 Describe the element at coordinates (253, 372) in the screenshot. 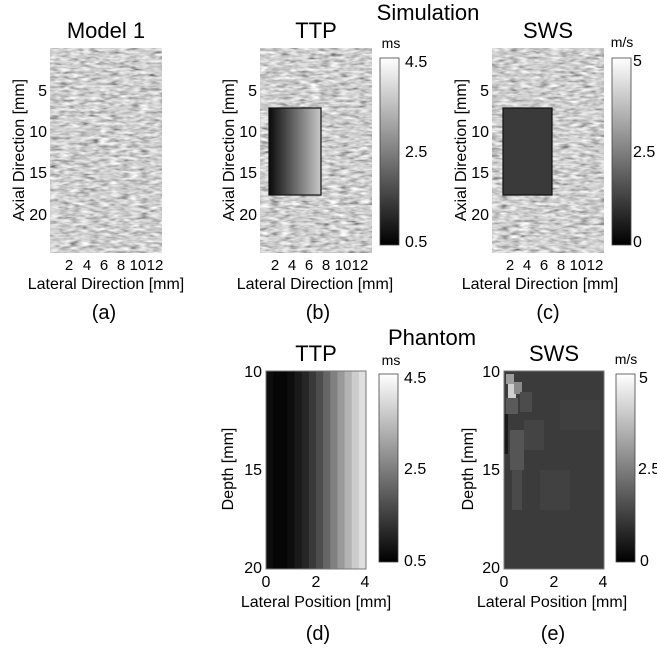

I see `panel-d-ytick: 10` at that location.